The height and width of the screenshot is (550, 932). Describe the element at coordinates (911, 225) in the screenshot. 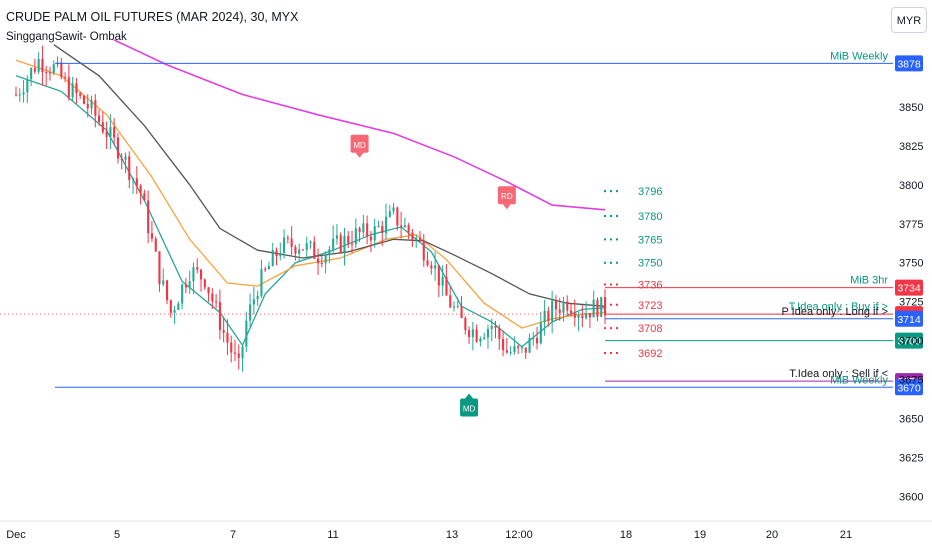

I see `y-tick-label: 3775` at that location.